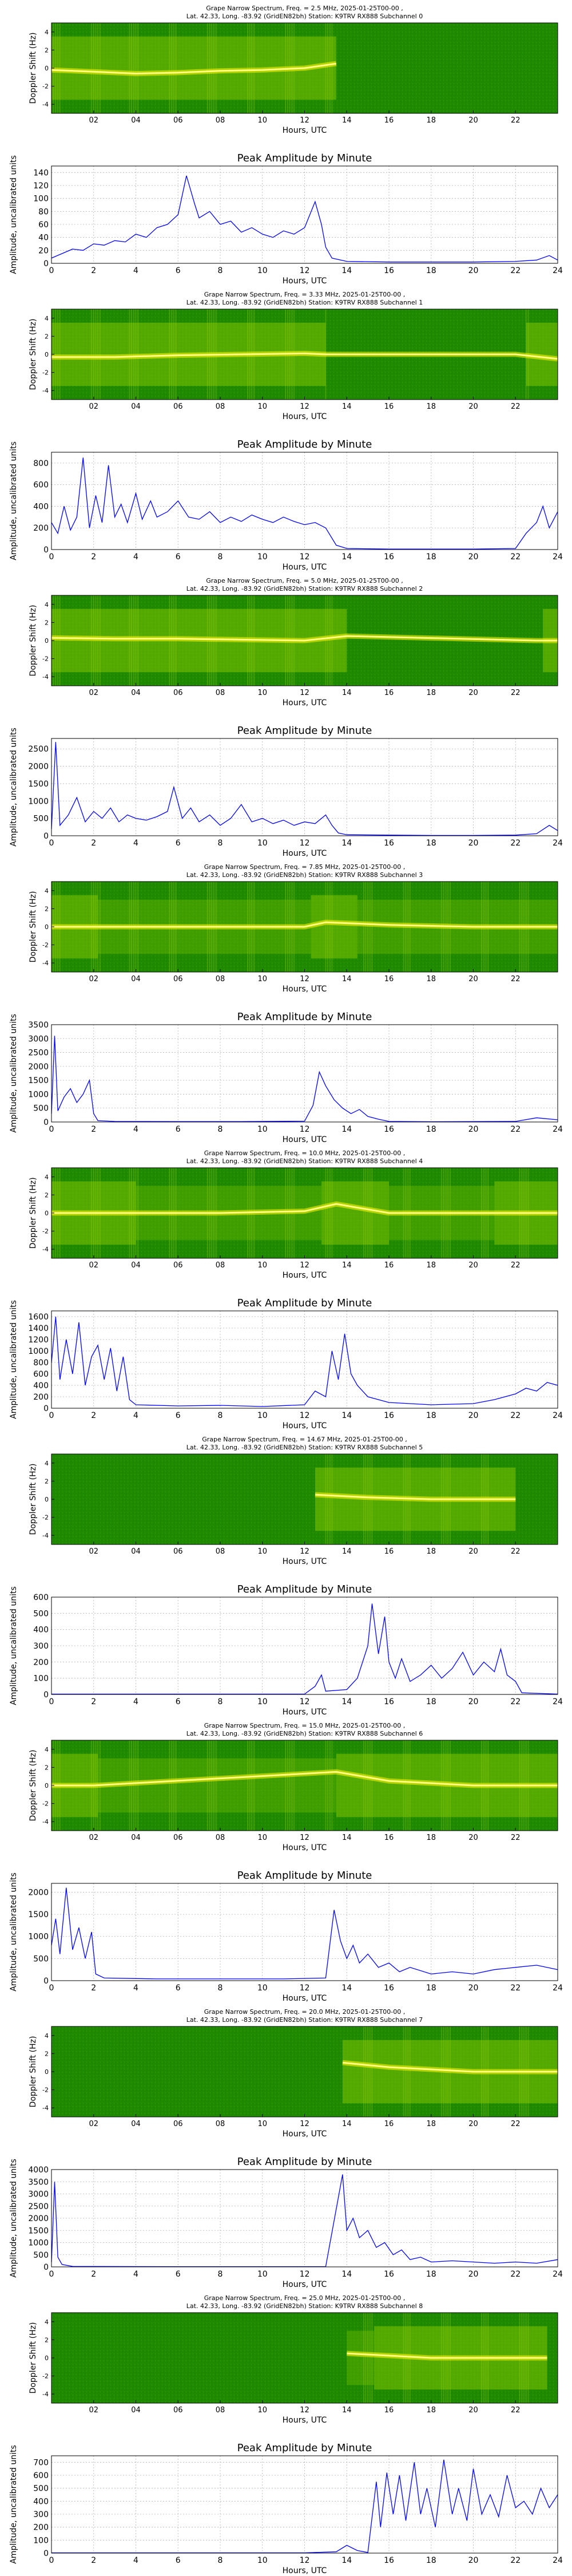 The height and width of the screenshot is (2576, 572). Describe the element at coordinates (43, 238) in the screenshot. I see `y-tick-label: 40` at that location.